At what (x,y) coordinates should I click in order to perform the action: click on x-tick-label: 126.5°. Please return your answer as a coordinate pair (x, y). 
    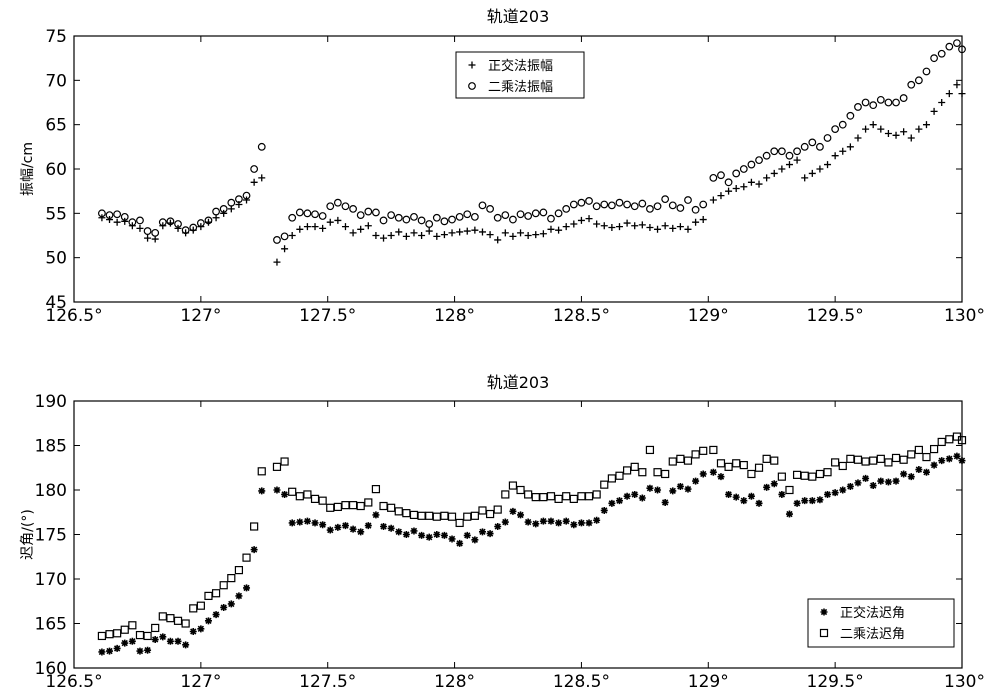
    Looking at the image, I should click on (73, 316).